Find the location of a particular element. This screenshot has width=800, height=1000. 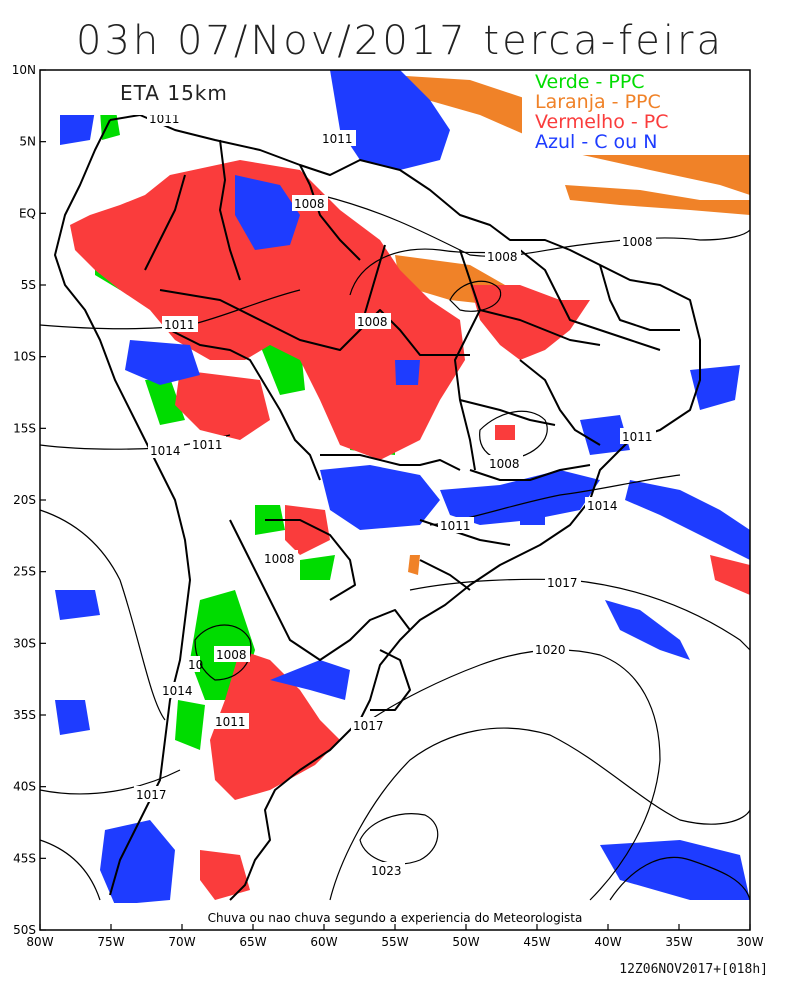

latitude-label: 25S is located at coordinates (24, 572).